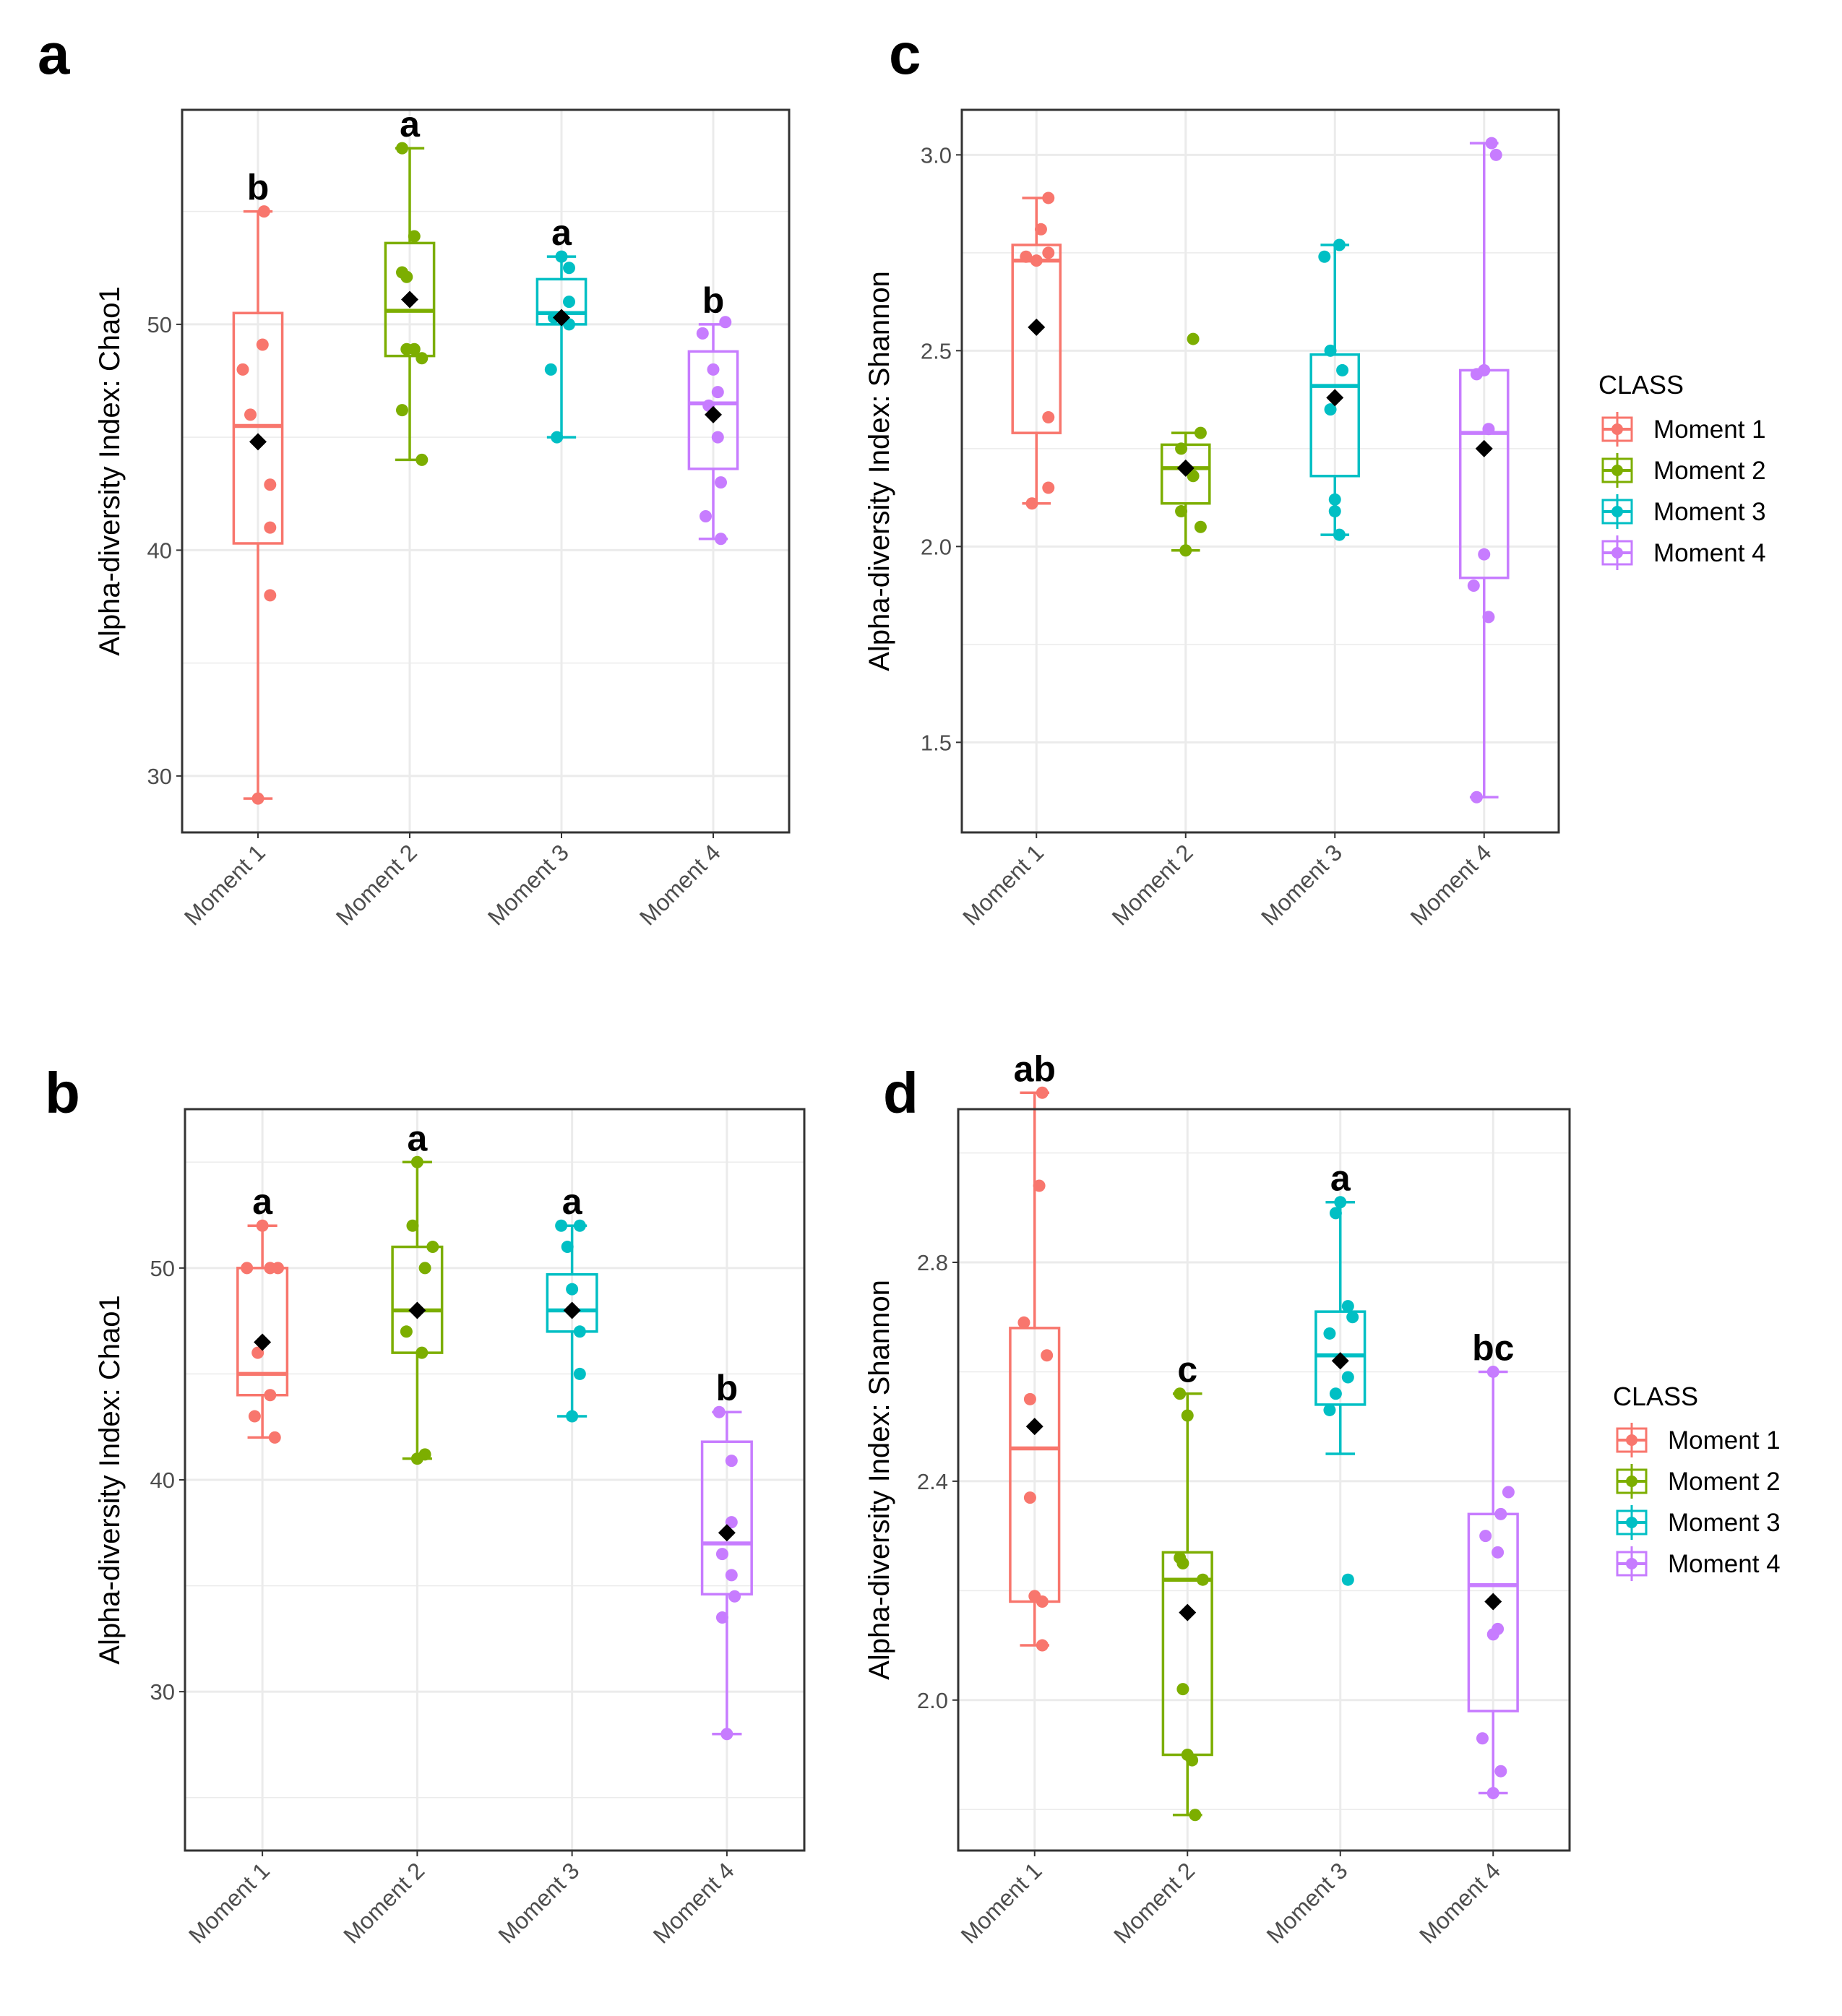 This screenshot has width=1842, height=2016. I want to click on significance-letter: b, so click(727, 1388).